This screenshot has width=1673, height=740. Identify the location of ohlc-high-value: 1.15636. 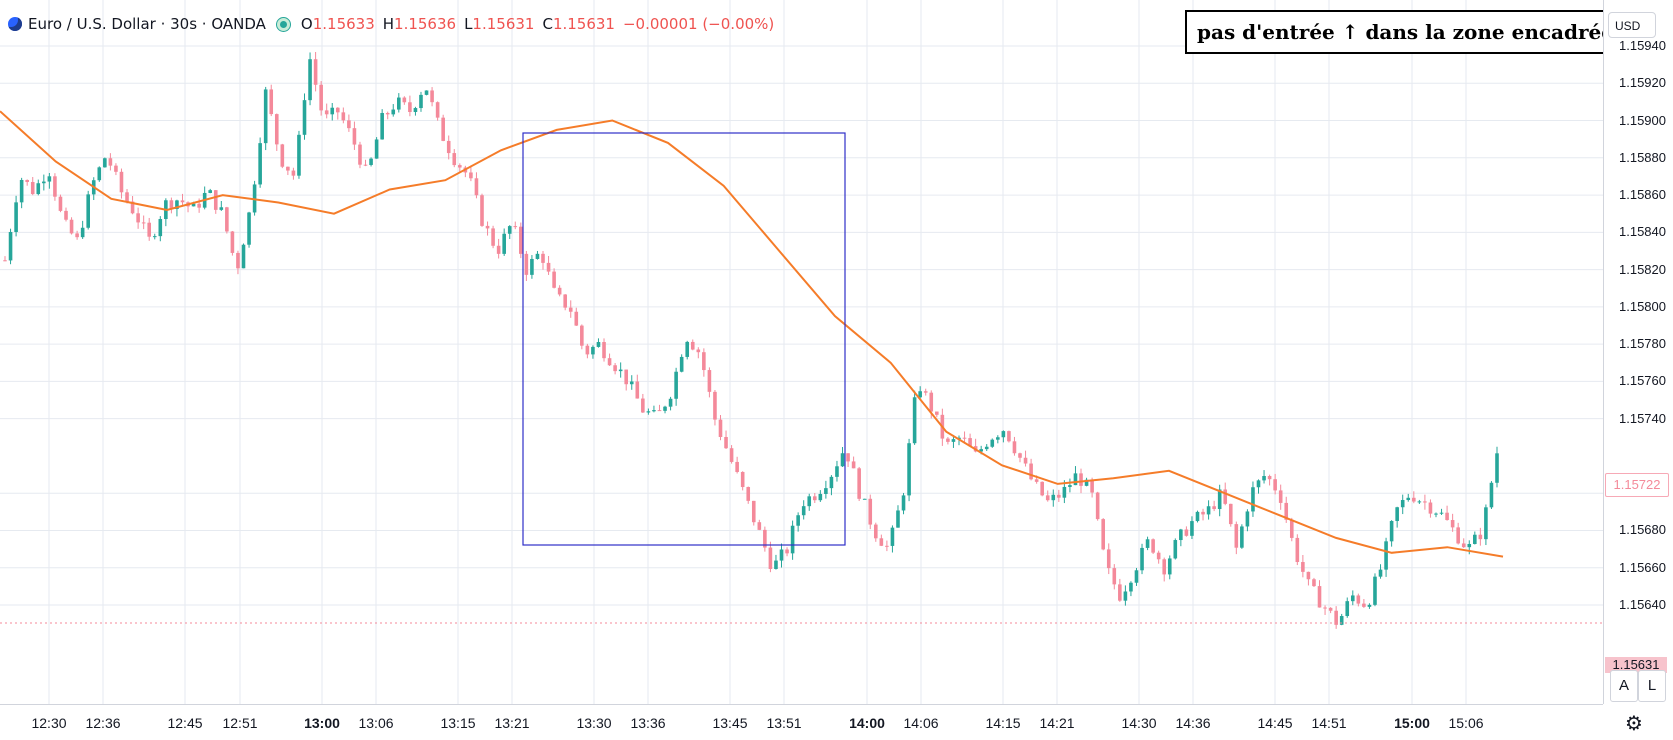
(425, 24).